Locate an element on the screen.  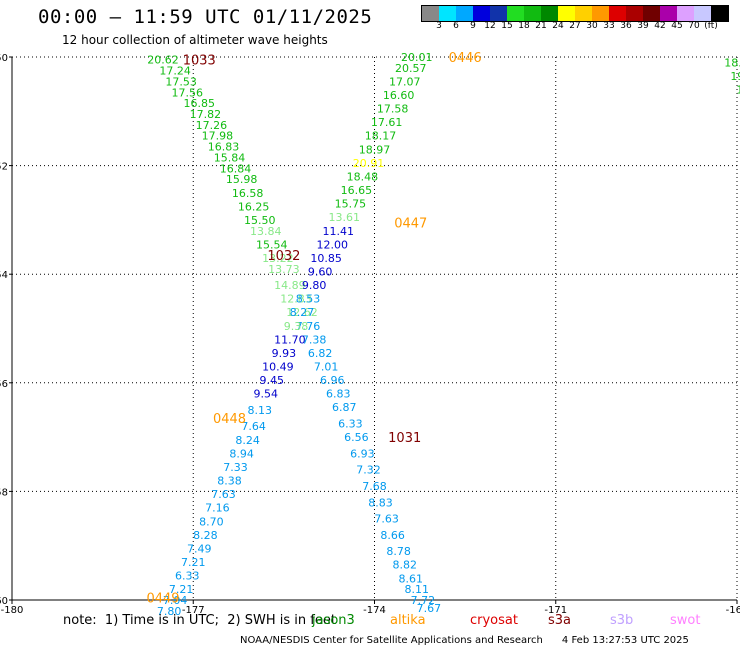
swh-data-label: 18.17 is located at coordinates (381, 136).